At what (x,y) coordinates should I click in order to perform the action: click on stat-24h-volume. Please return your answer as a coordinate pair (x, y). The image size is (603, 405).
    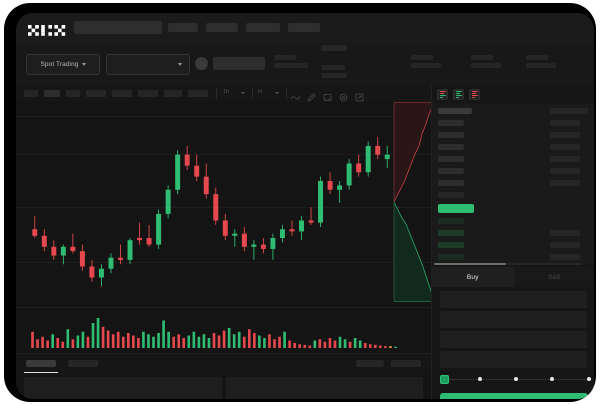
    Looking at the image, I should click on (486, 63).